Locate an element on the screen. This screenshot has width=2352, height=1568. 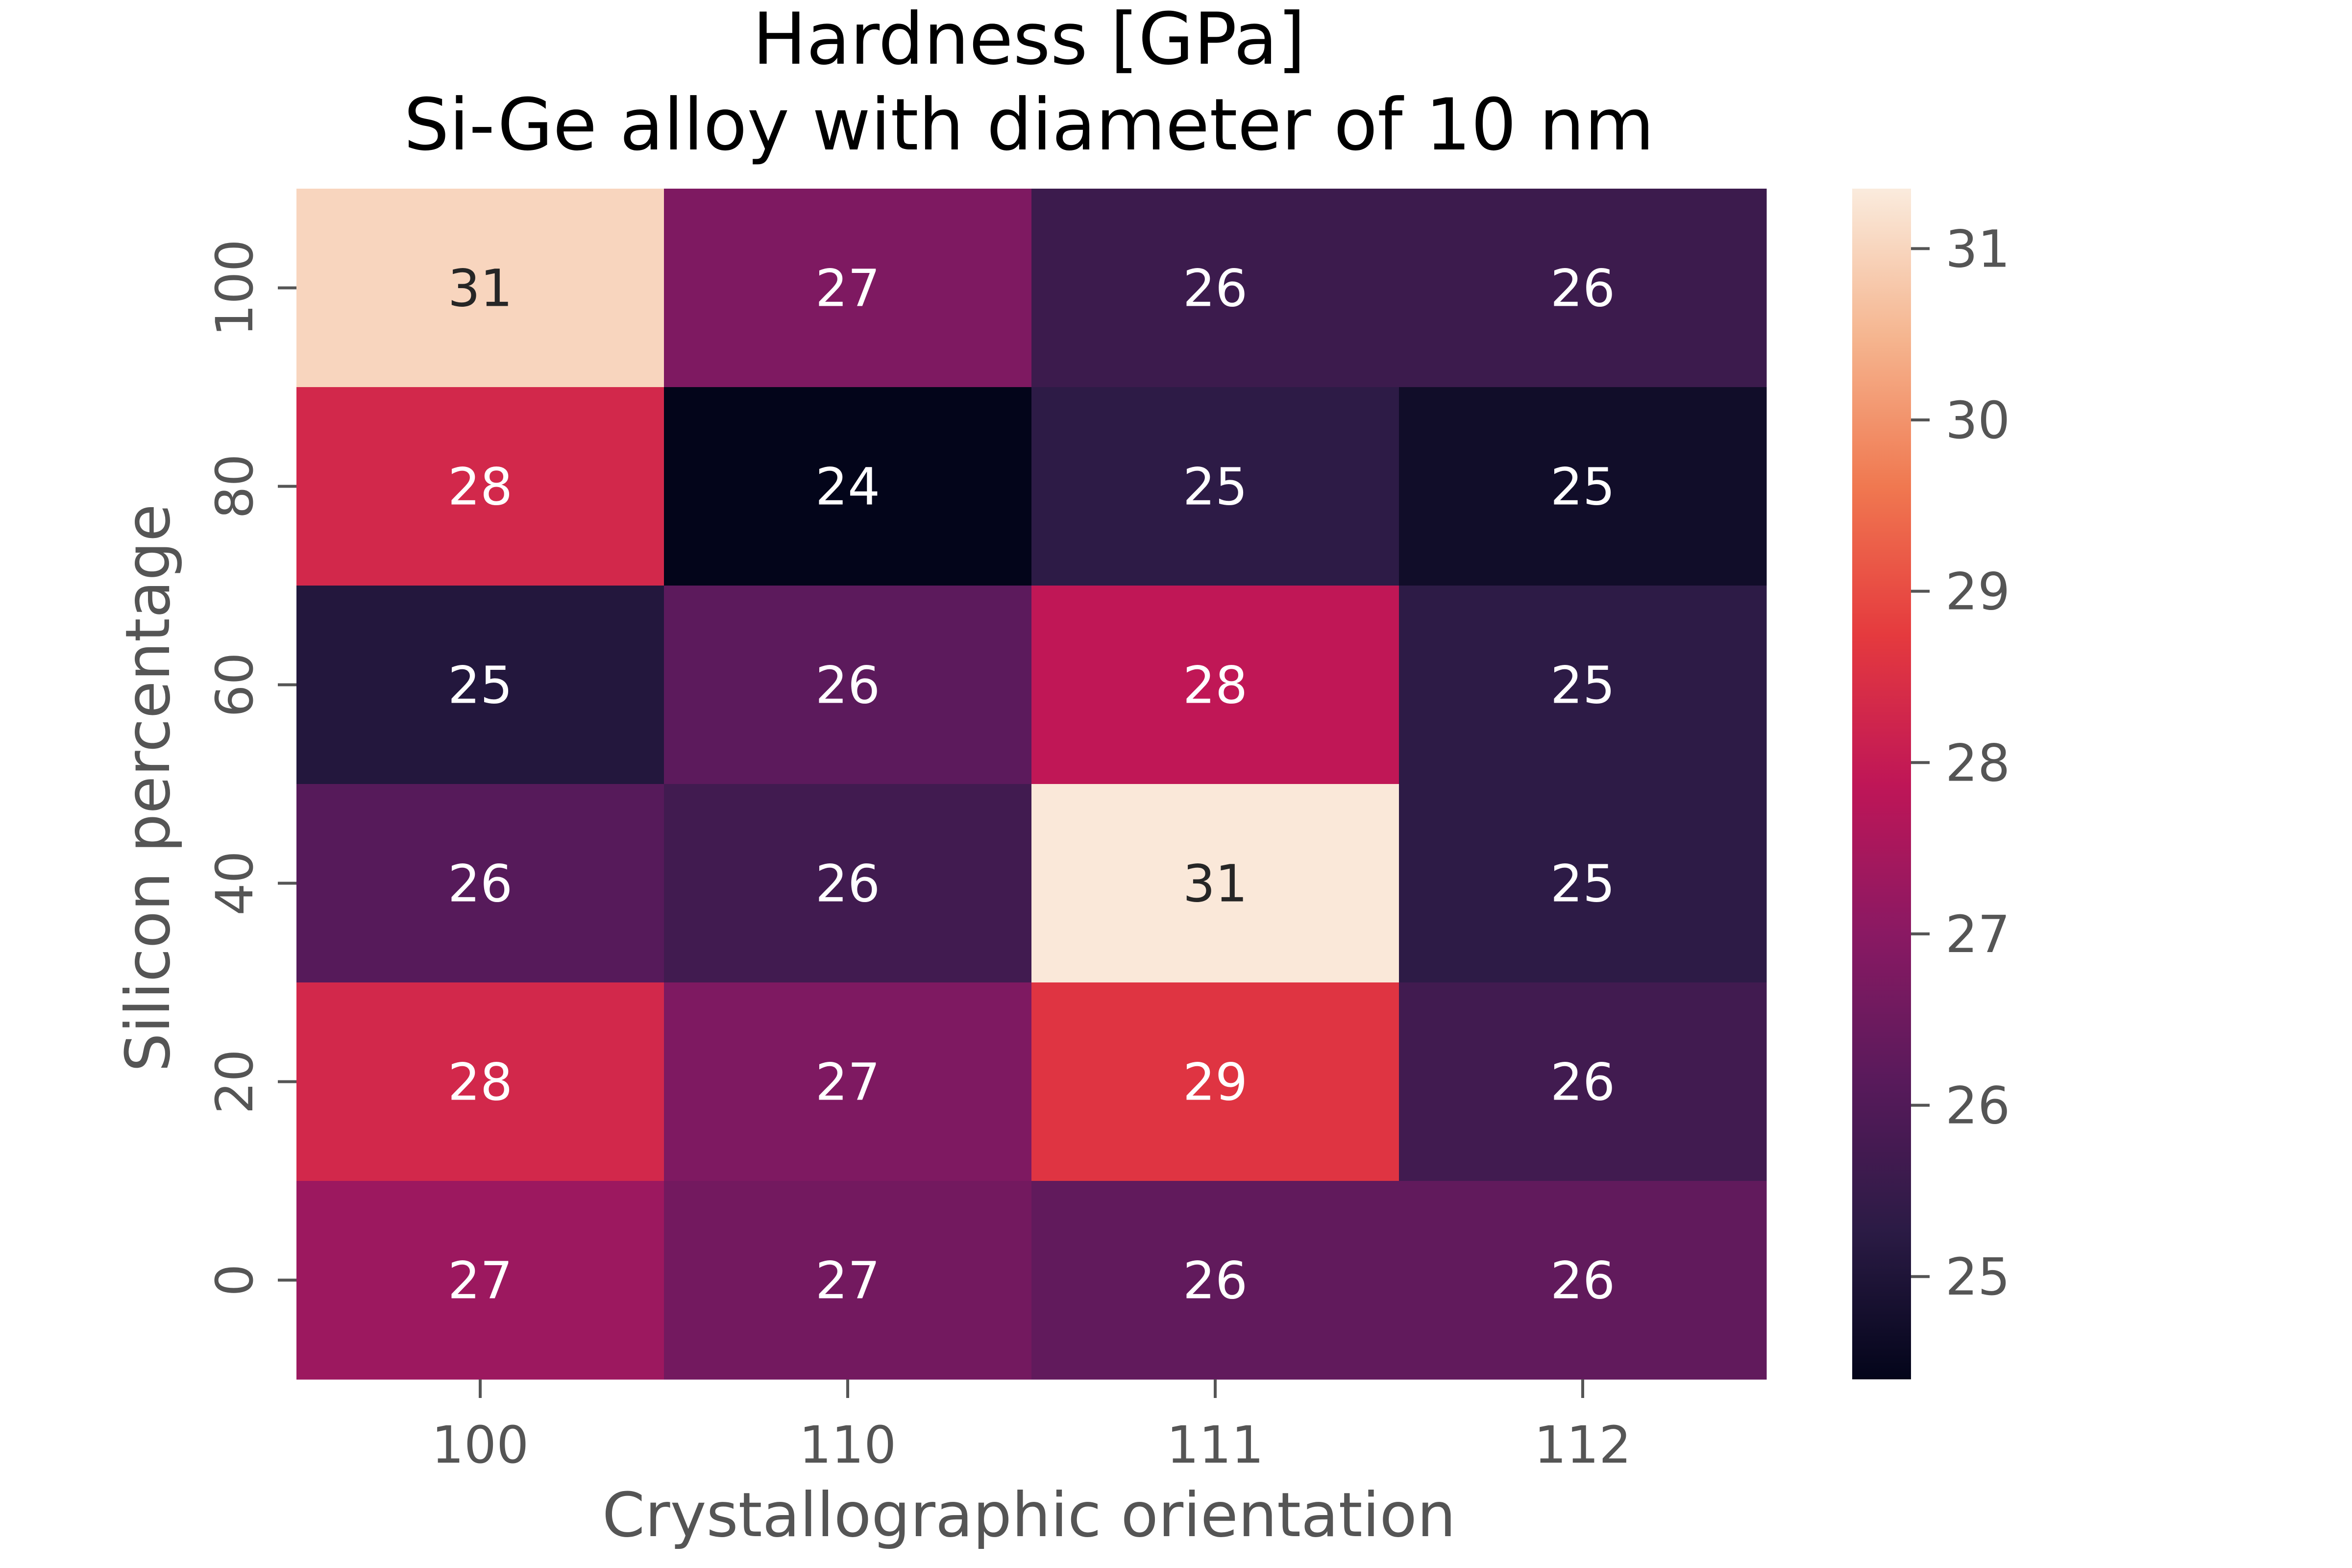
colorbar-tick-label: 25 is located at coordinates (1977, 1277).